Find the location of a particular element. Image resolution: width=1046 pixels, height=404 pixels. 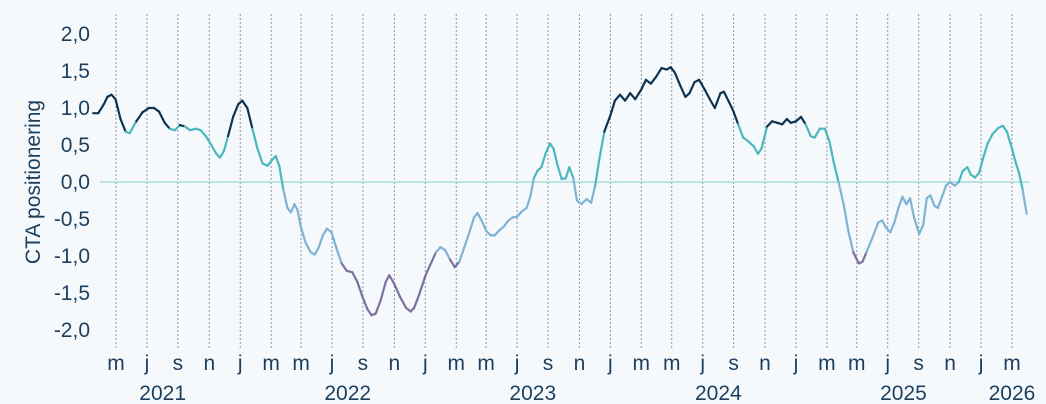

x-axis-years: 2021 2022 2023 2024 2025 2026 is located at coordinates (587, 393).